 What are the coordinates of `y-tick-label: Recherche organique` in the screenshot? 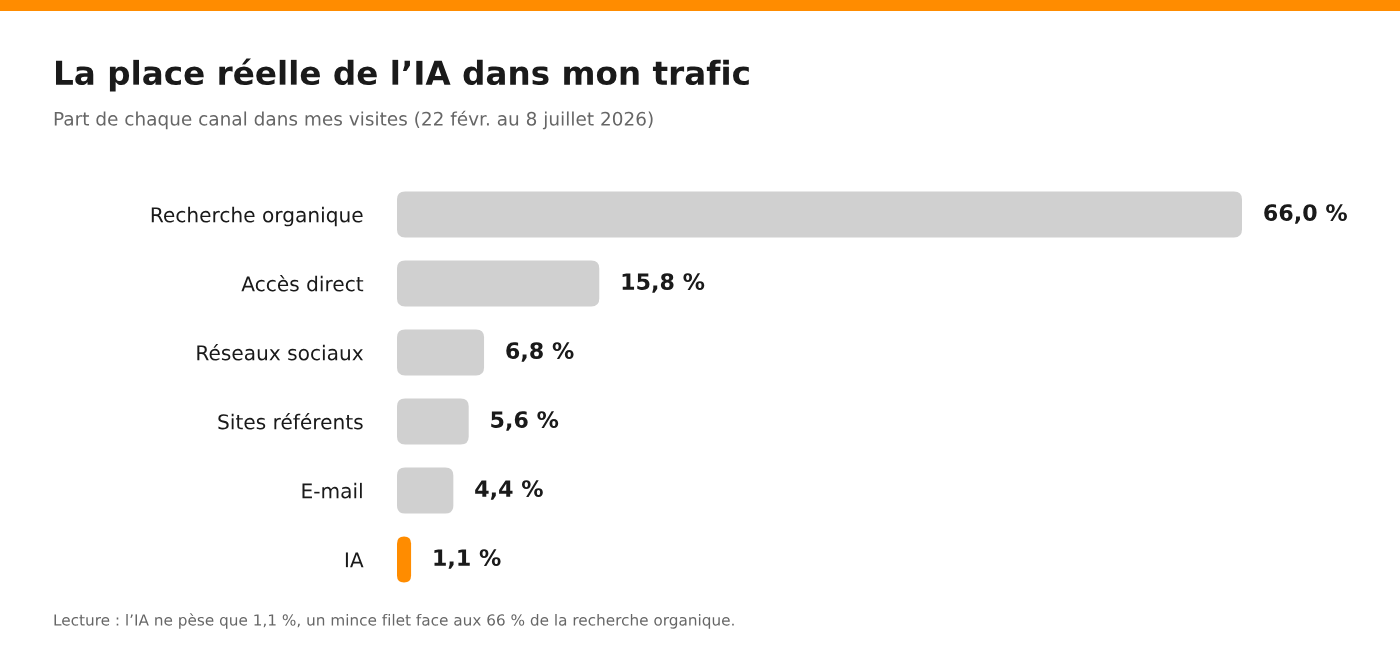 It's located at (257, 216).